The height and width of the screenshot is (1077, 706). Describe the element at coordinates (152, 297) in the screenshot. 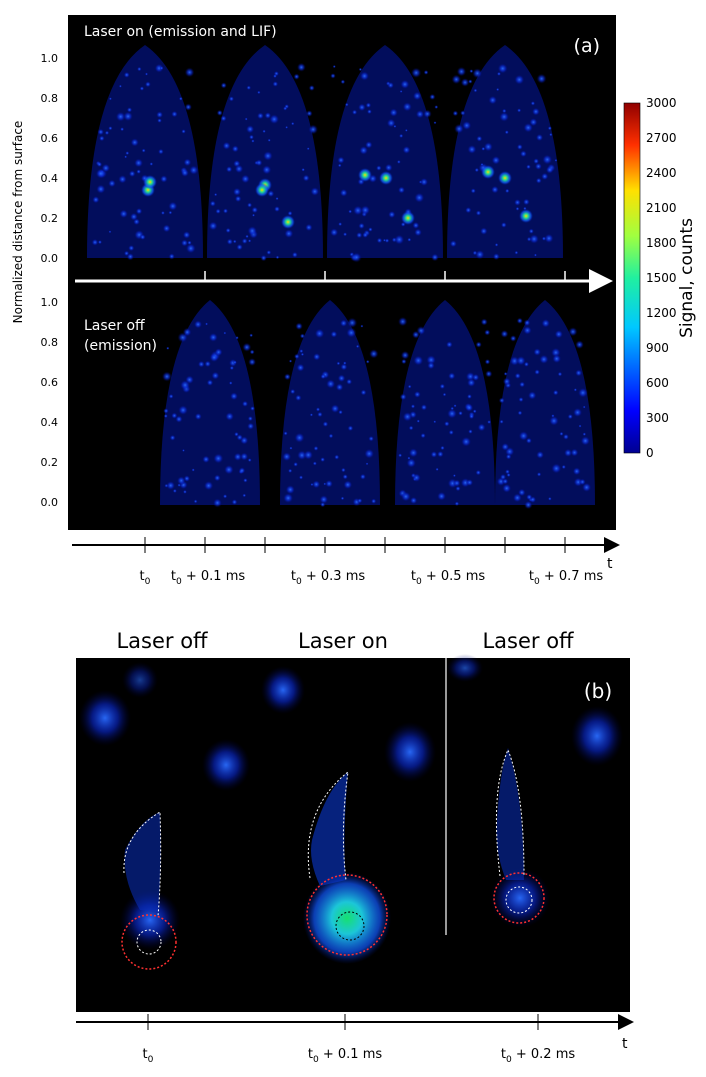

I see `time-label: t0` at that location.